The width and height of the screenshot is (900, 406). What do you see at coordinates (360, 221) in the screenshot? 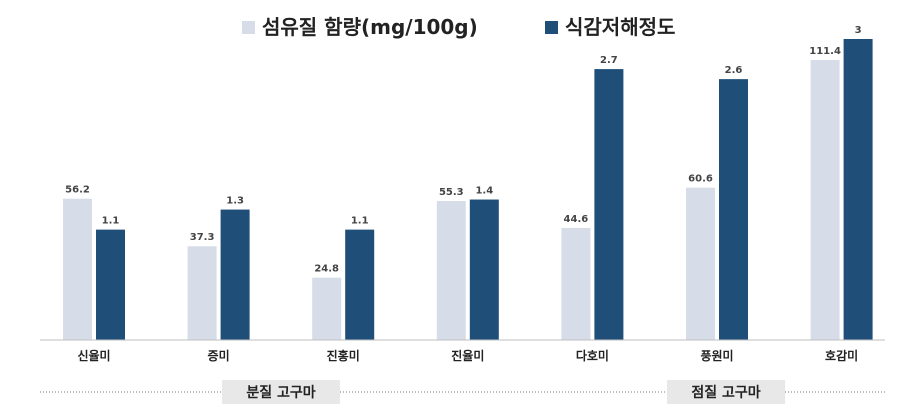
I see `value-label-texture-2: 1.1` at bounding box center [360, 221].